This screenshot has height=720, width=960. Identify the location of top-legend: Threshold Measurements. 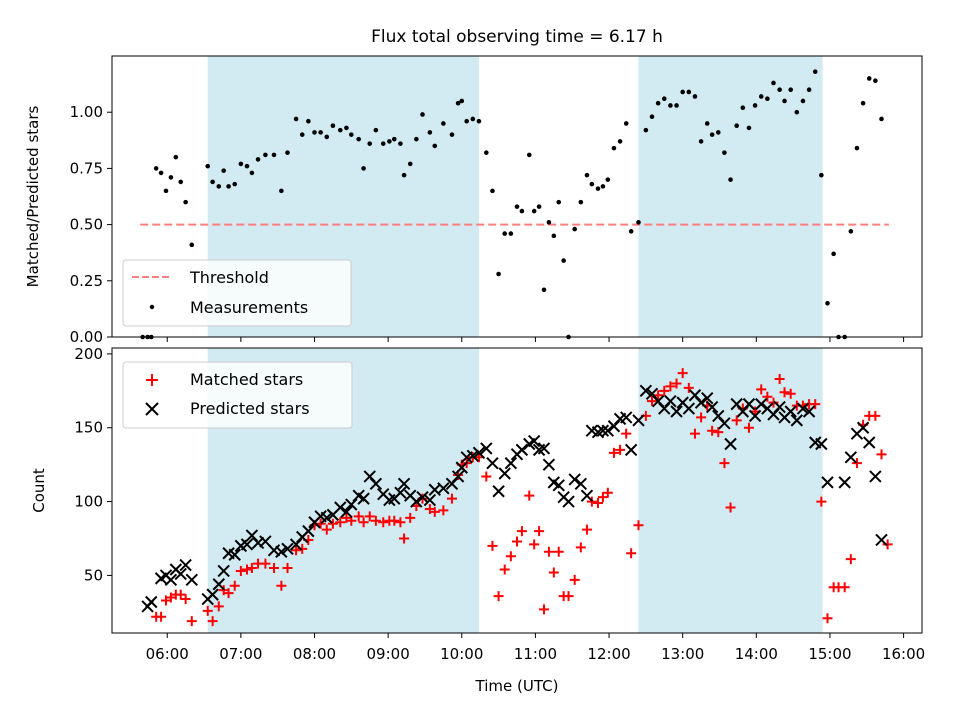
(237, 293).